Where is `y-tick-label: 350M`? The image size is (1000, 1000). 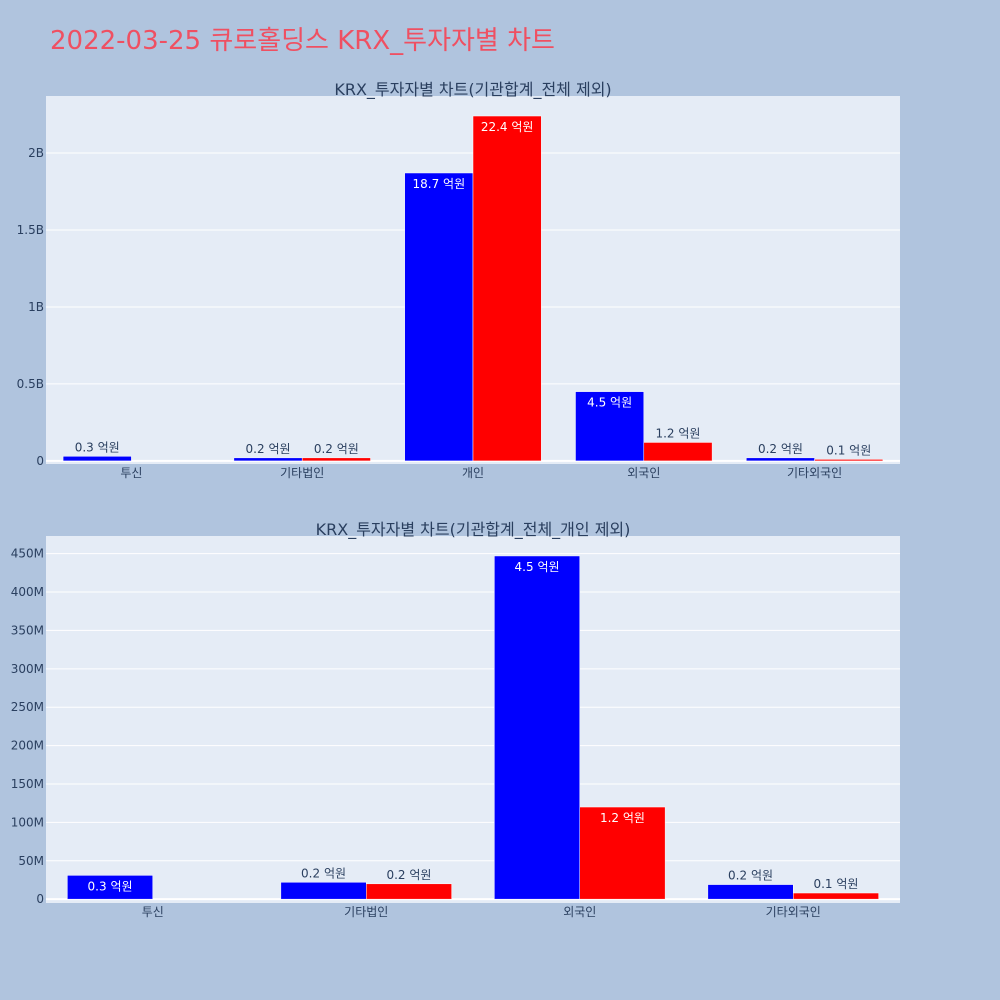
y-tick-label: 350M is located at coordinates (27, 630).